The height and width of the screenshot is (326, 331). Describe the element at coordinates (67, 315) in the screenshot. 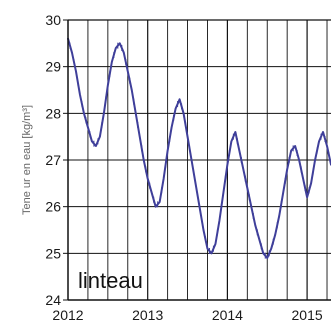

I see `x-tick-label: 2012` at that location.